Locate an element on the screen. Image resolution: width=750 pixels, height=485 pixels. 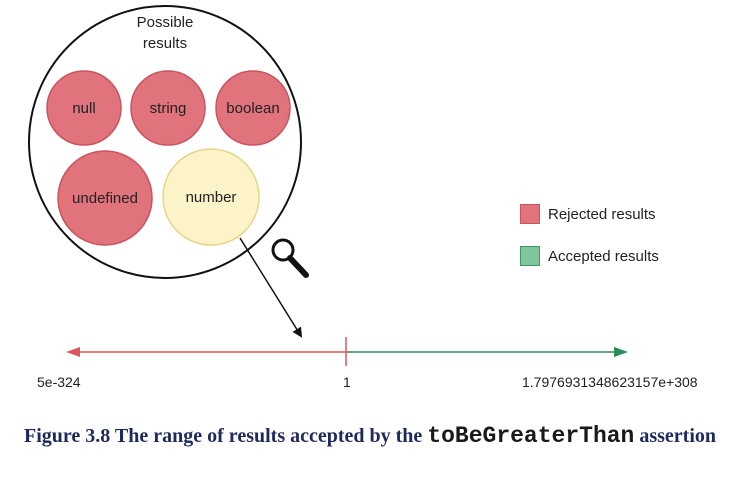
legend-accepted-label: Accepted results is located at coordinates (603, 256).